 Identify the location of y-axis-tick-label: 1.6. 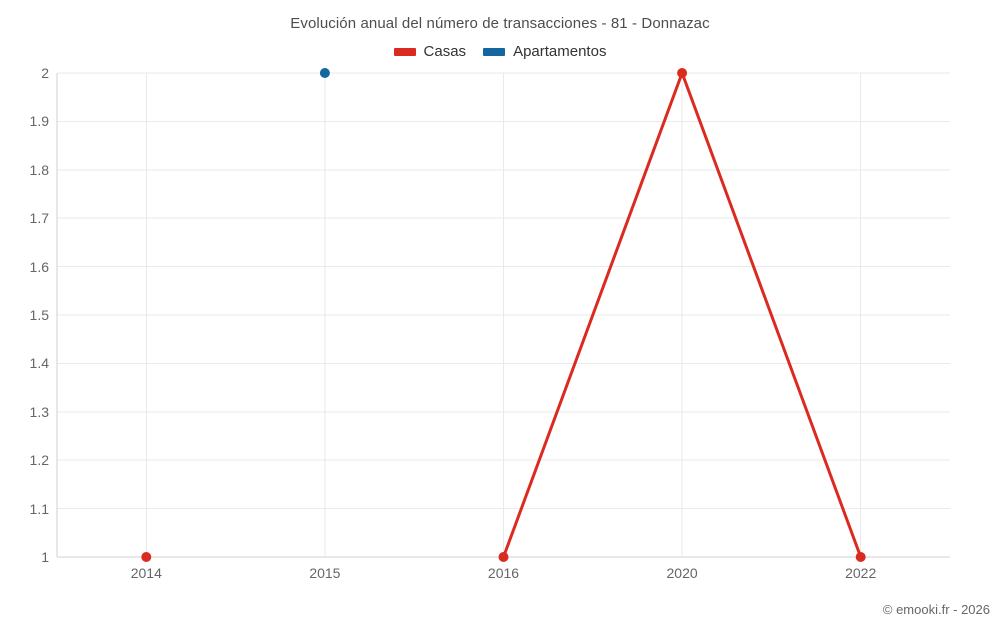
(39, 266).